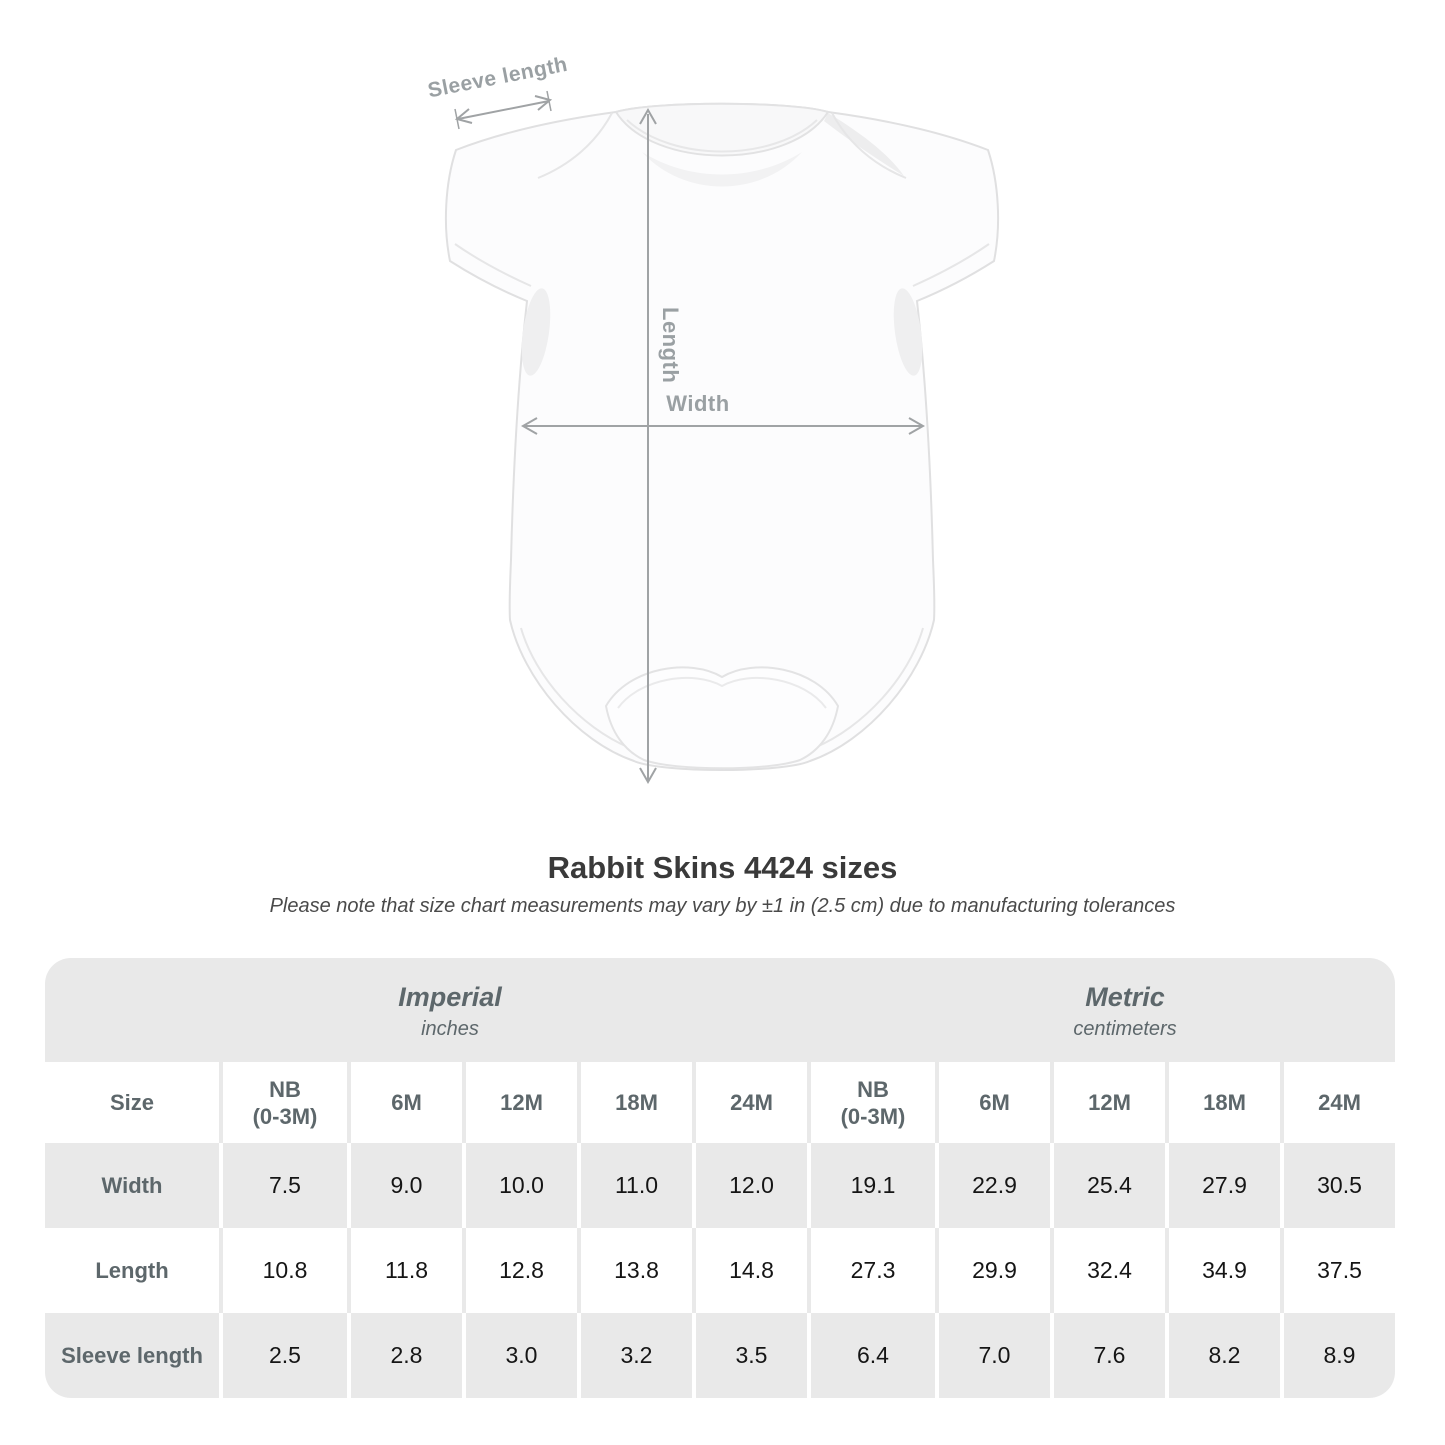 This screenshot has width=1445, height=1445. What do you see at coordinates (871, 1185) in the screenshot?
I see `table-cell: 19.1` at bounding box center [871, 1185].